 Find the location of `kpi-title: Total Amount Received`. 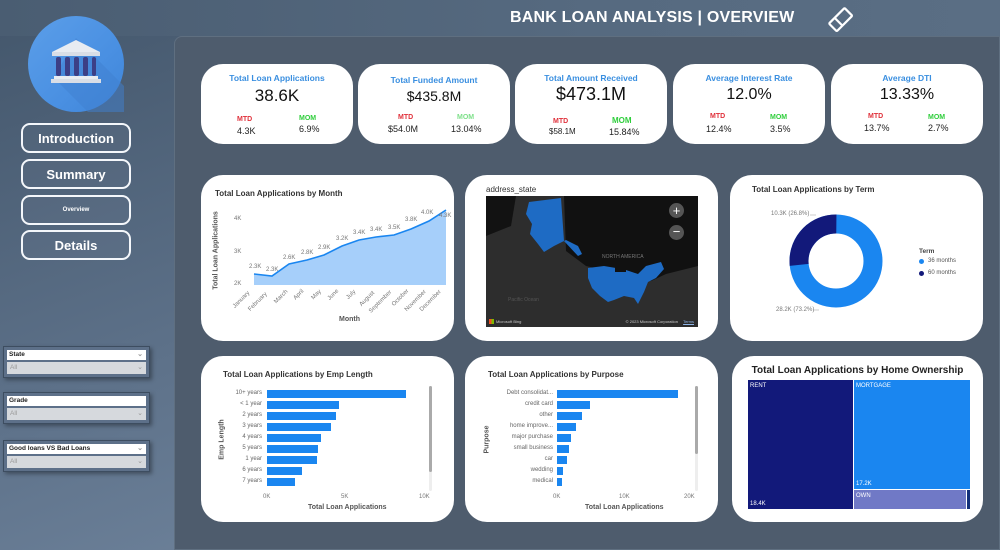

kpi-title: Total Amount Received is located at coordinates (591, 78).